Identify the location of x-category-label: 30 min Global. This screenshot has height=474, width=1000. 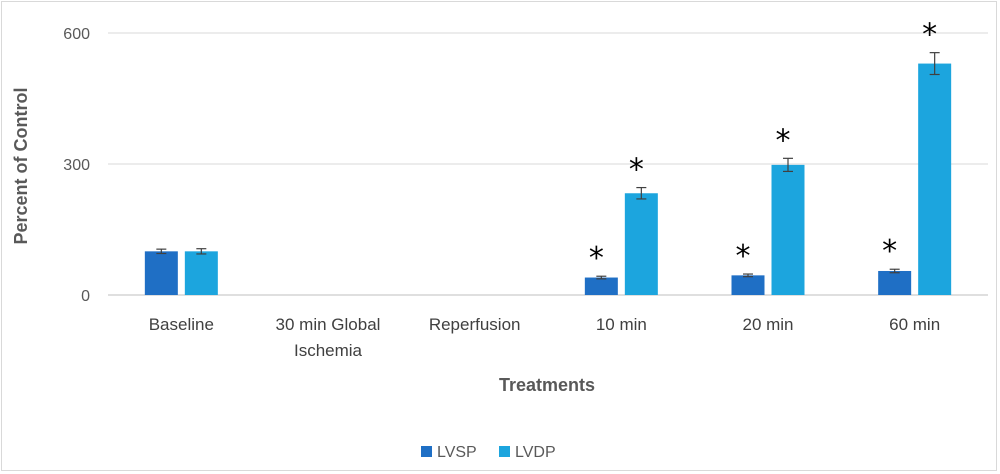
(328, 324).